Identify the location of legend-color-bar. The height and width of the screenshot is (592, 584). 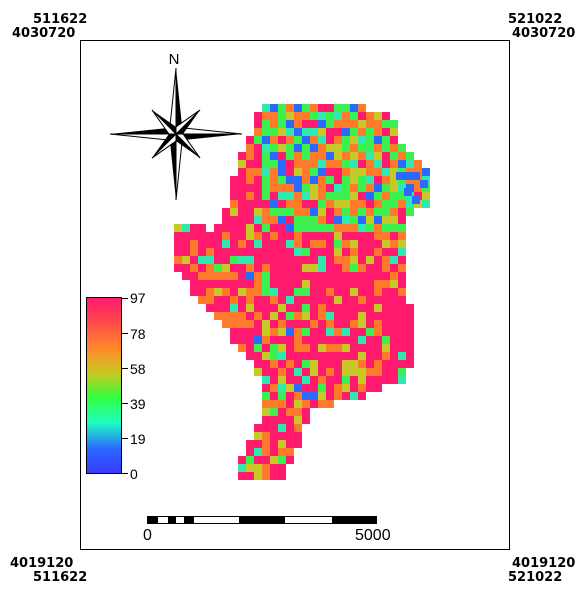
(104, 385).